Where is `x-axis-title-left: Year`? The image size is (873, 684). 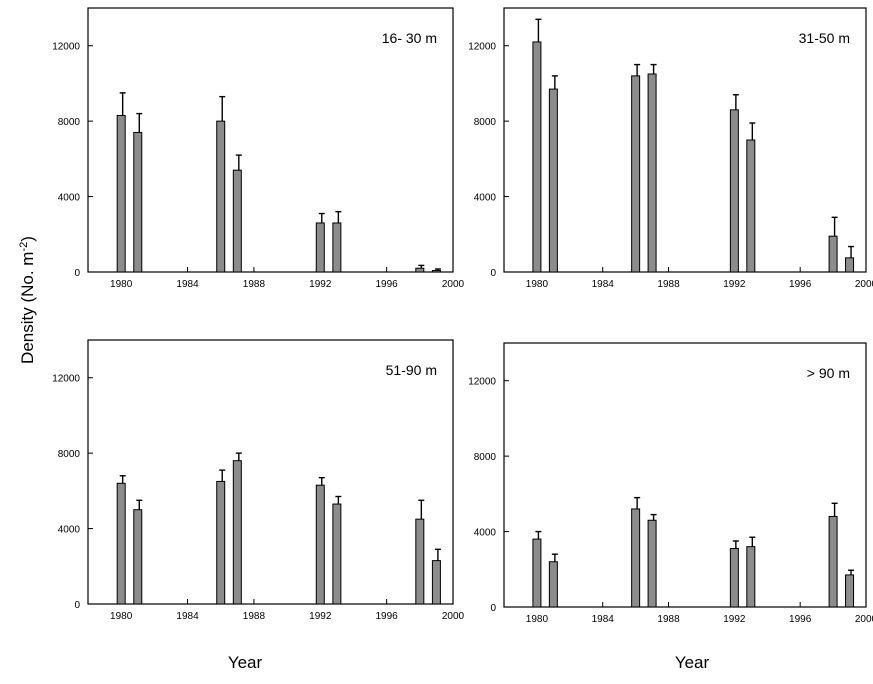
x-axis-title-left: Year is located at coordinates (245, 662).